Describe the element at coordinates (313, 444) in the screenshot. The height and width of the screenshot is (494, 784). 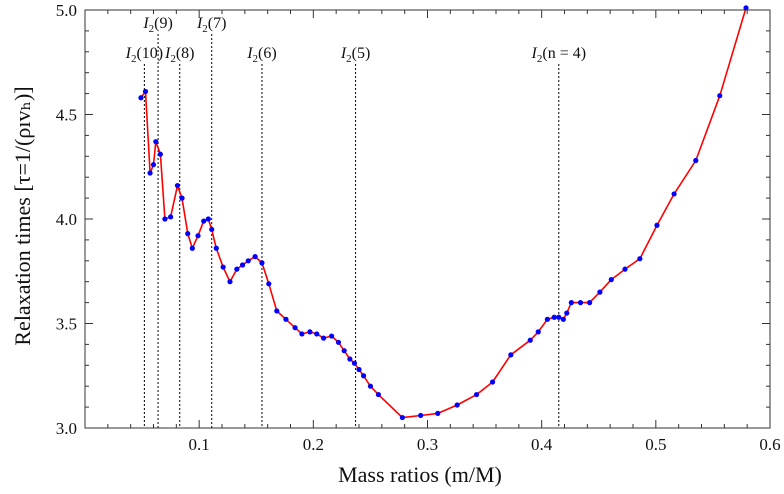
I see `x-tick-label: 0.2` at that location.